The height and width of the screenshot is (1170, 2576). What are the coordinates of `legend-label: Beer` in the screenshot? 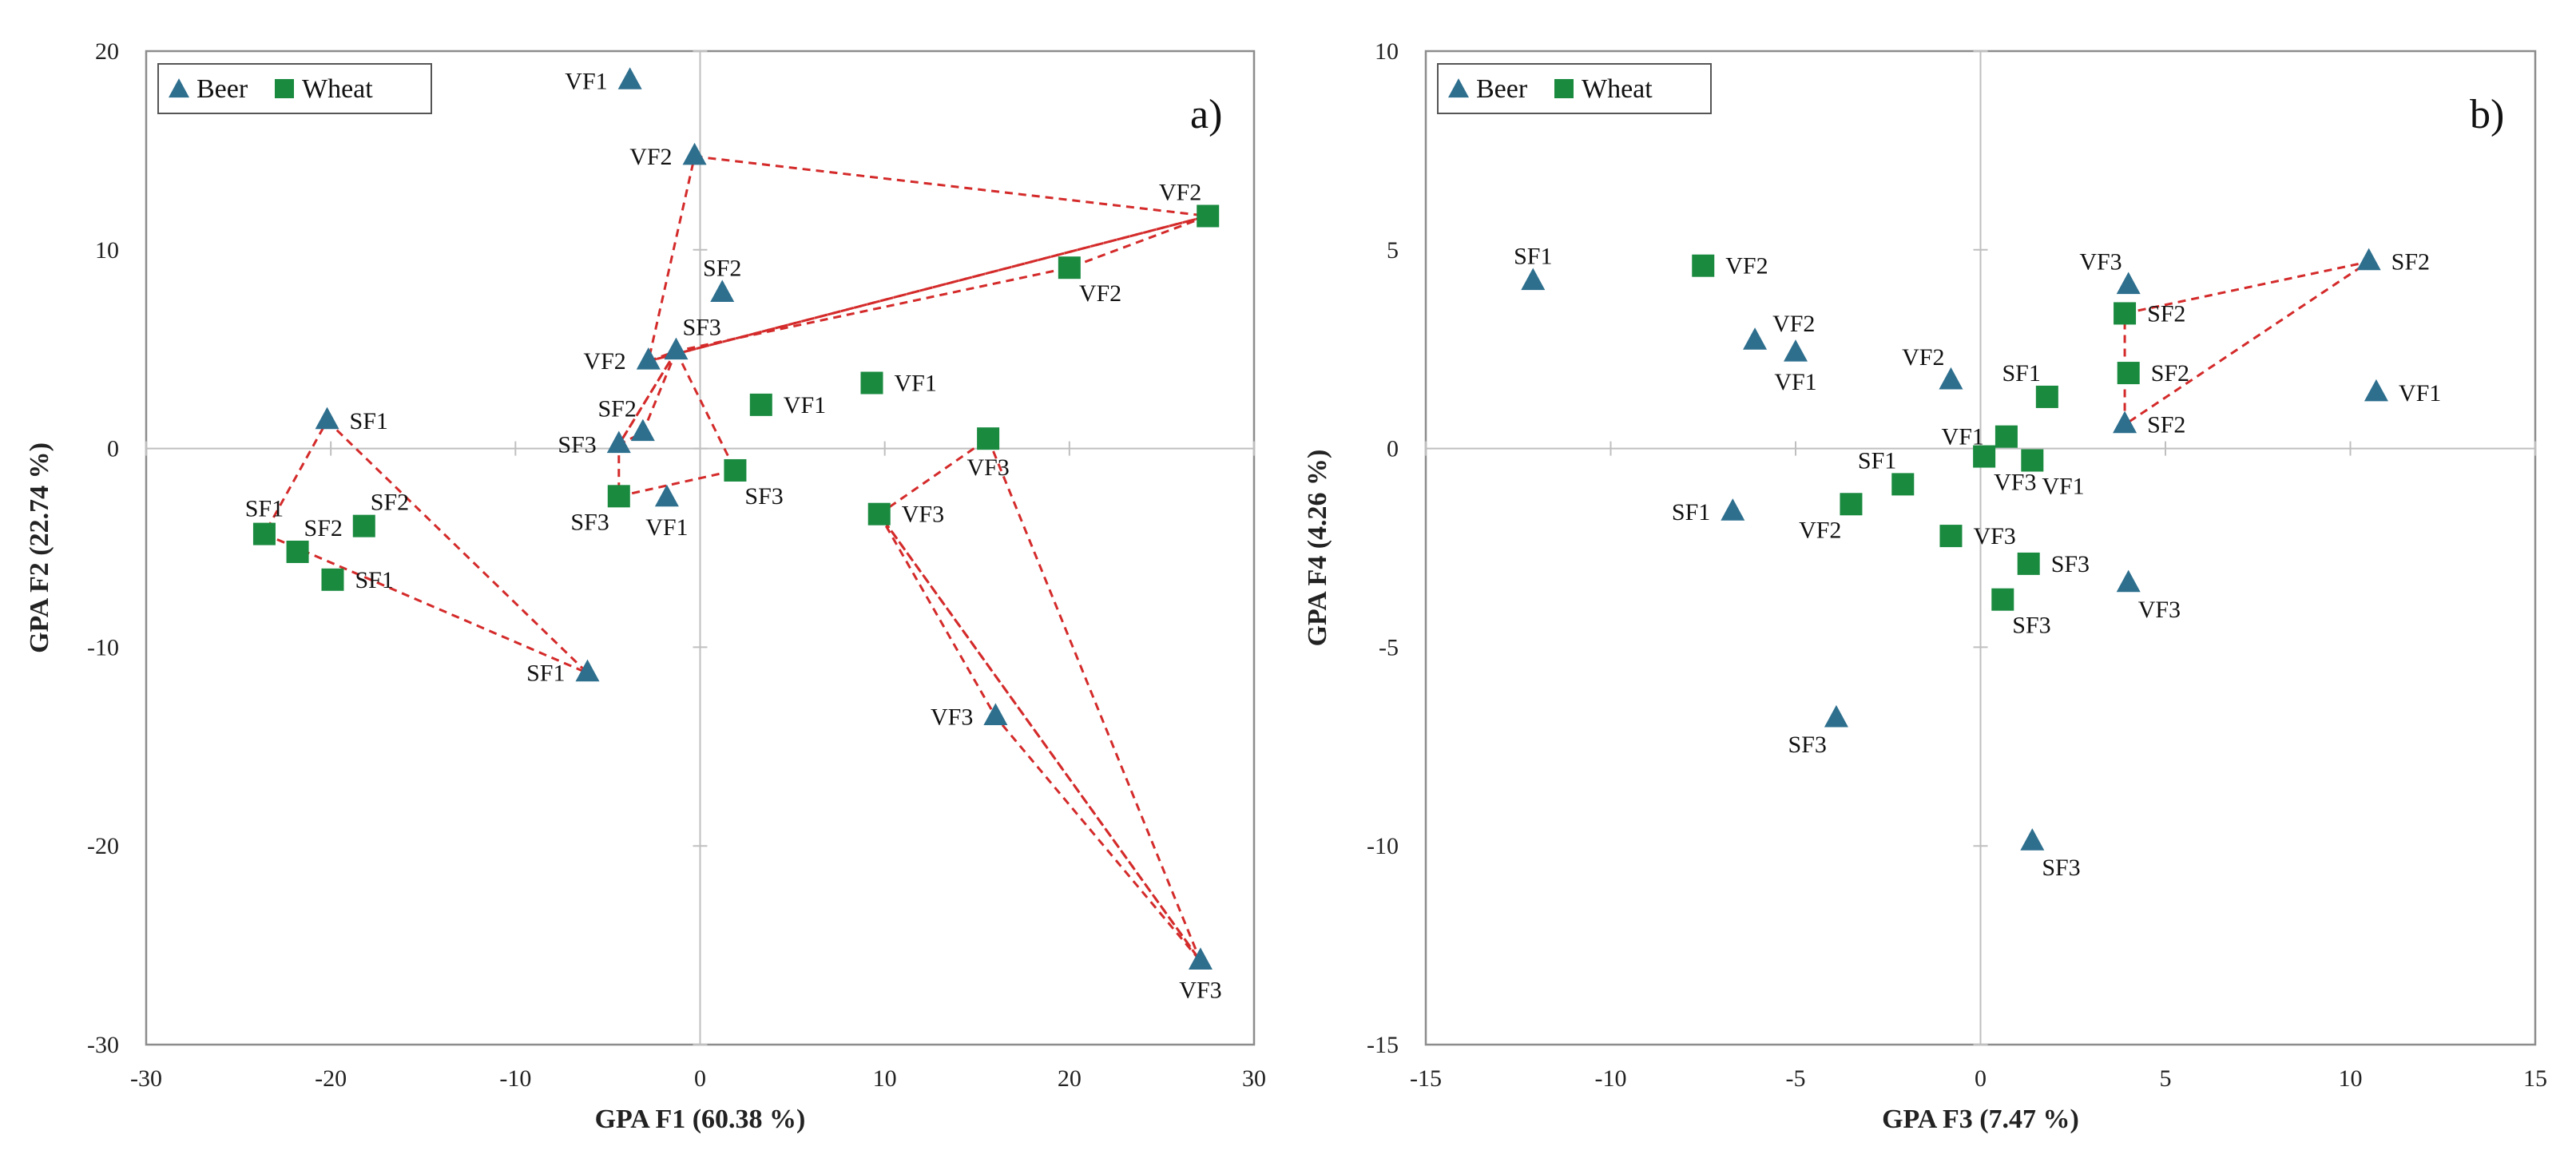 It's located at (222, 89).